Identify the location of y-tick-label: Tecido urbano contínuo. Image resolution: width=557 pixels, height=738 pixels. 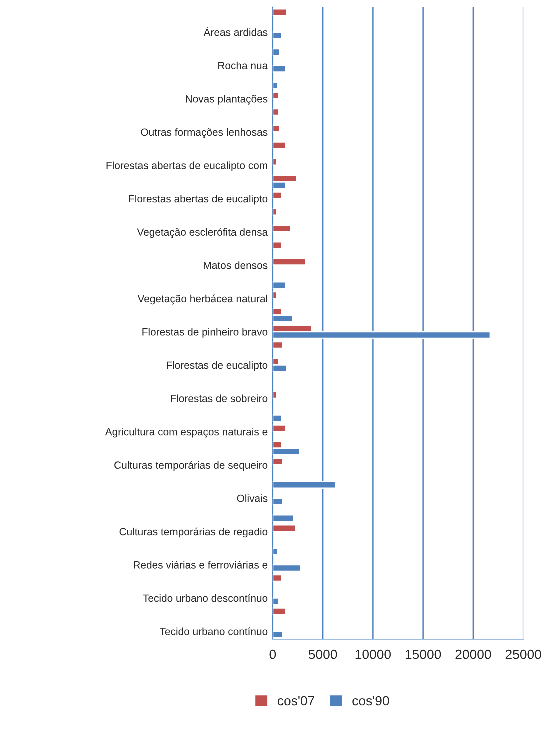
(214, 632).